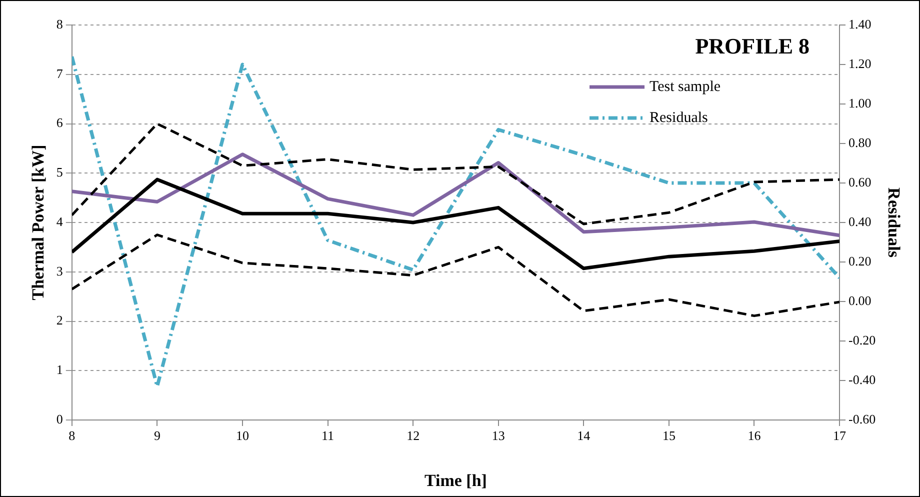 The height and width of the screenshot is (497, 920). Describe the element at coordinates (860, 63) in the screenshot. I see `y2-tick-label: 1.20` at that location.